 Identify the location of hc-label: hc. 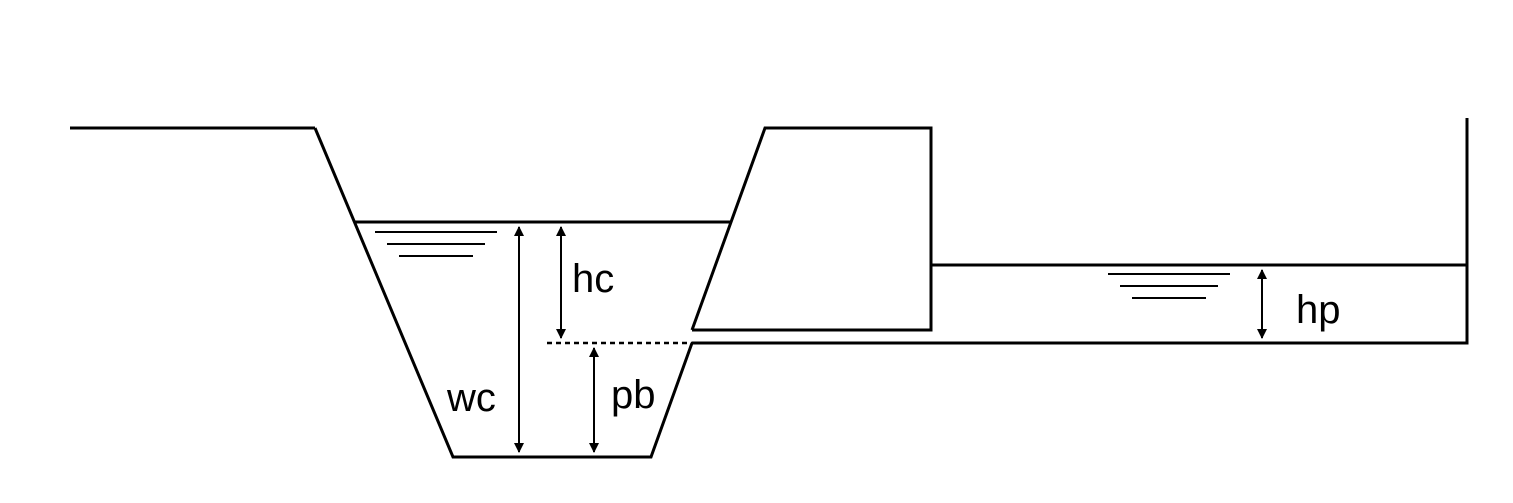
(593, 279).